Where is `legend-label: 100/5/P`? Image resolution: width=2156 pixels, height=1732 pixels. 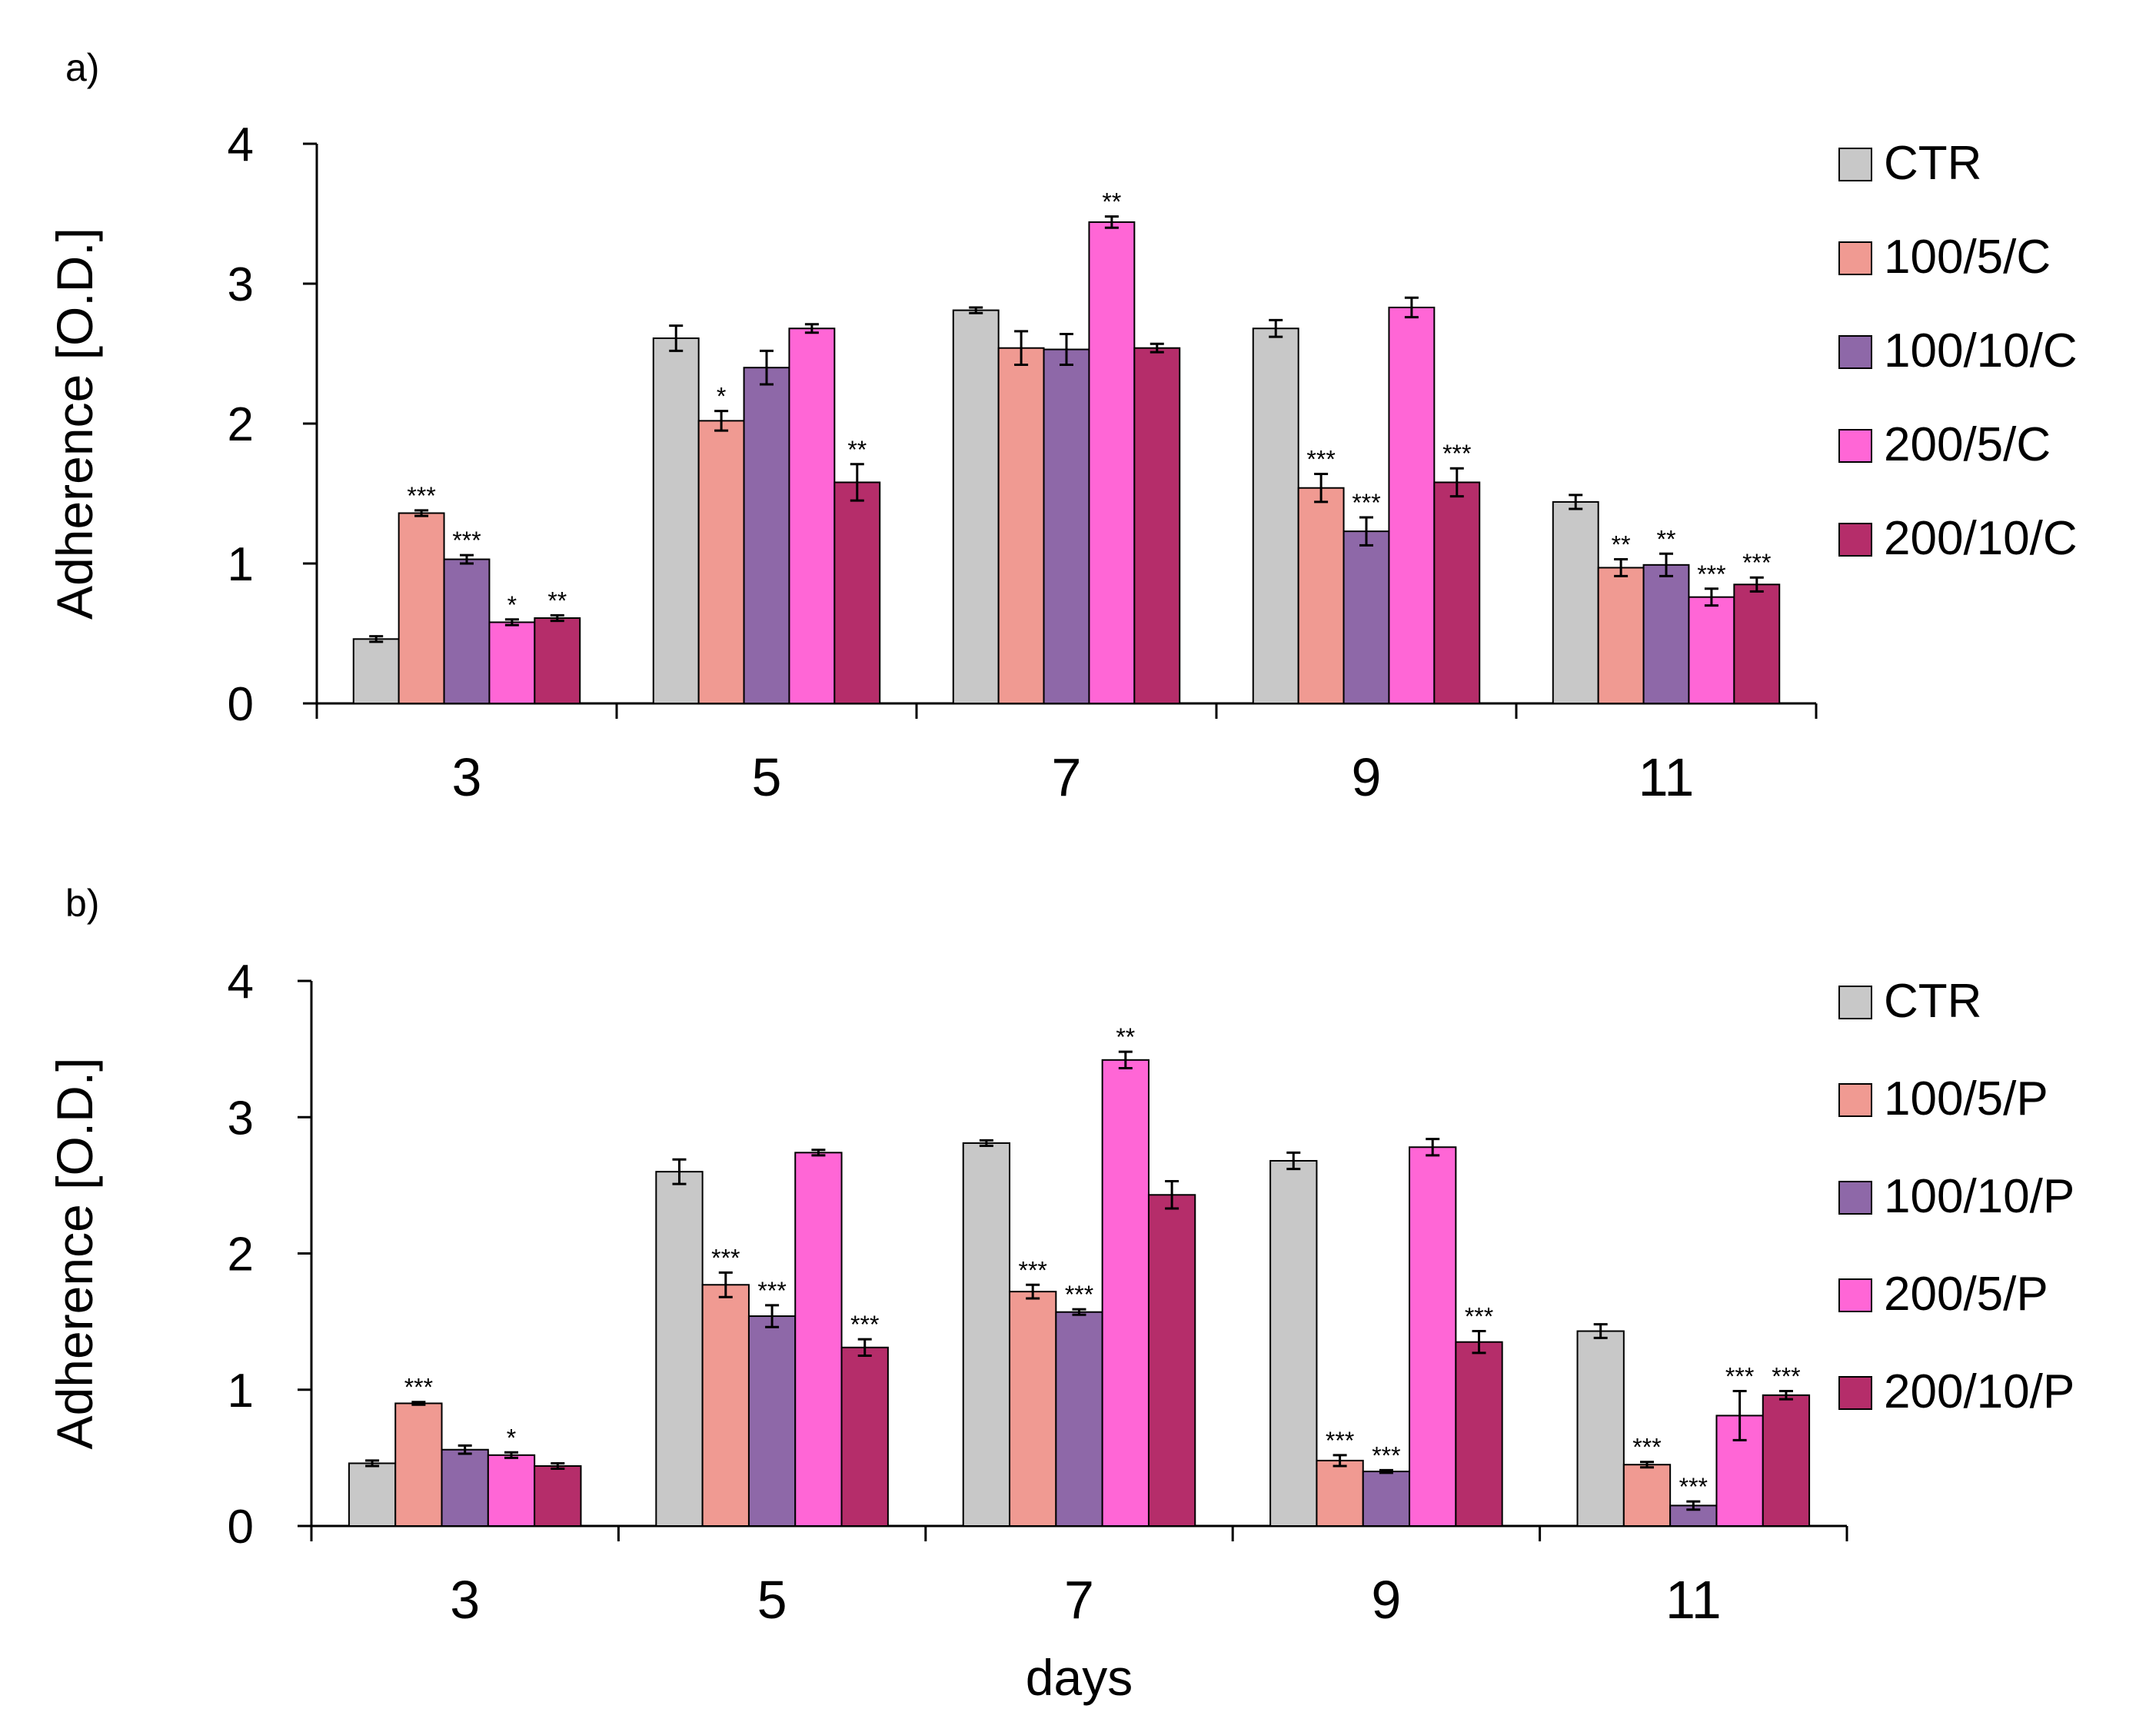
legend-label: 100/5/P is located at coordinates (1966, 1098).